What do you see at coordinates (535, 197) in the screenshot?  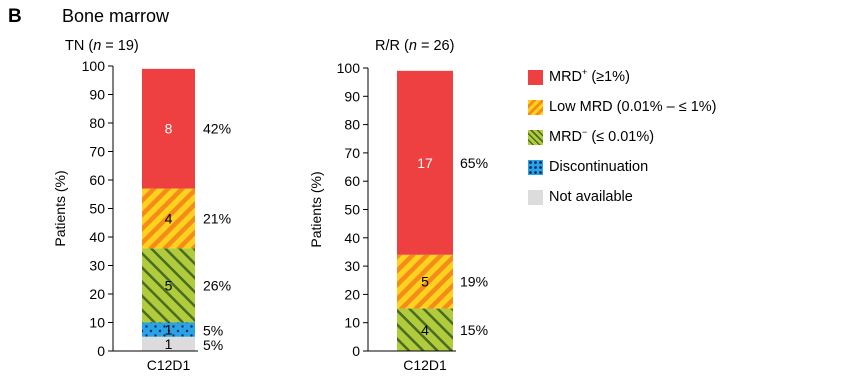 I see `legend-swatch-not-available` at bounding box center [535, 197].